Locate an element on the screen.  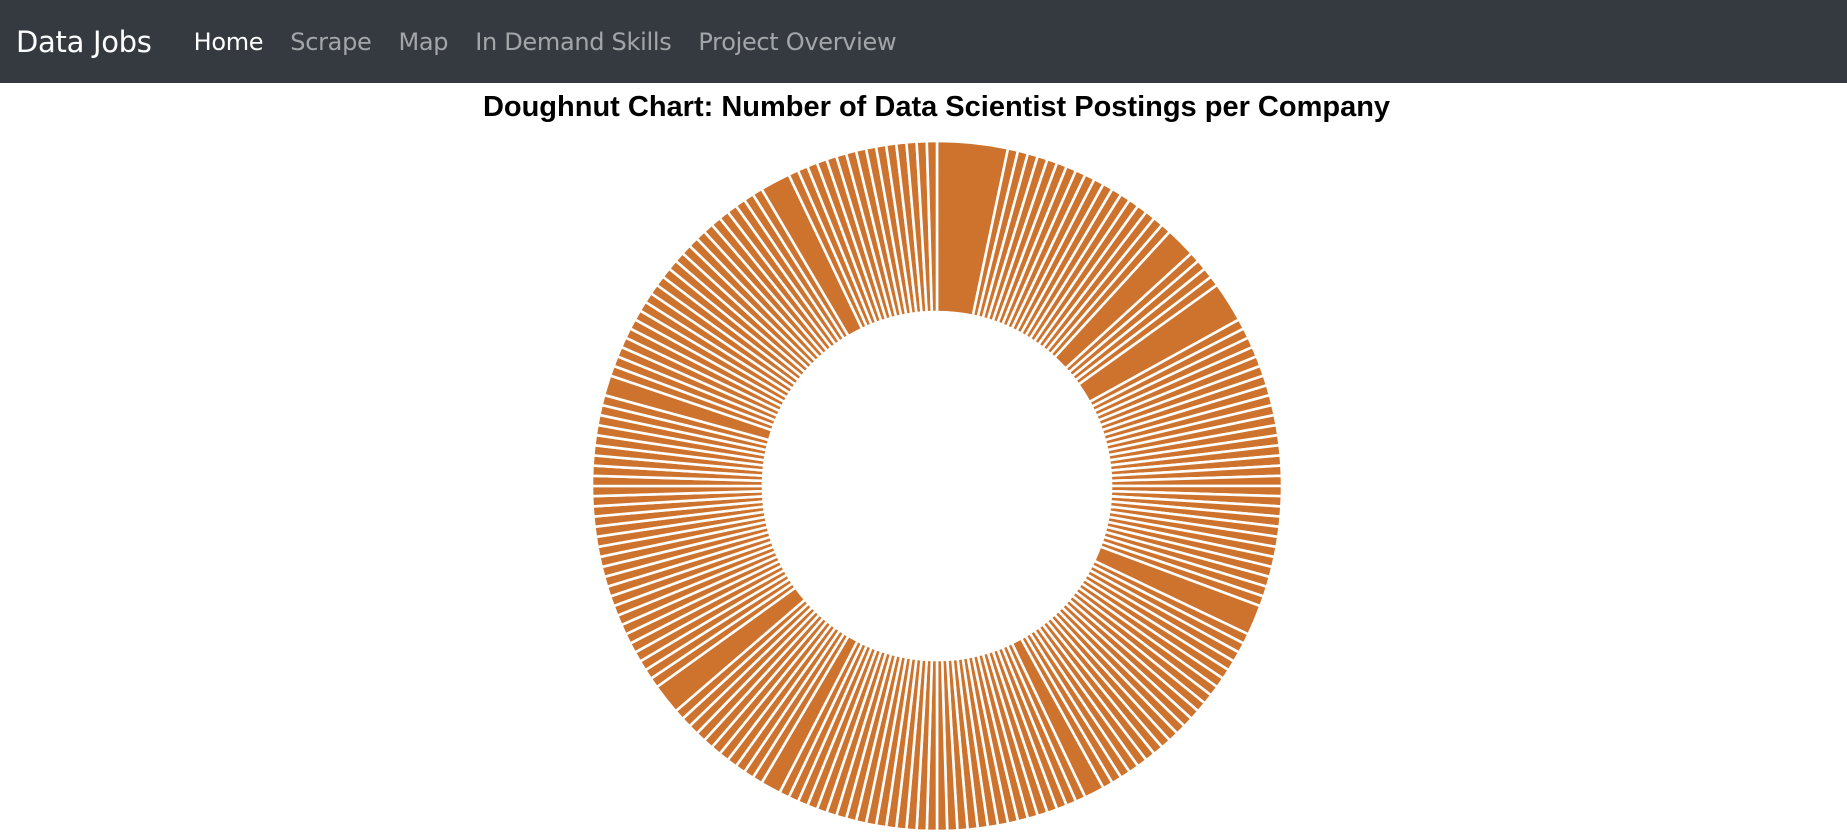
nav-item-scrape: Scrape is located at coordinates (331, 41).